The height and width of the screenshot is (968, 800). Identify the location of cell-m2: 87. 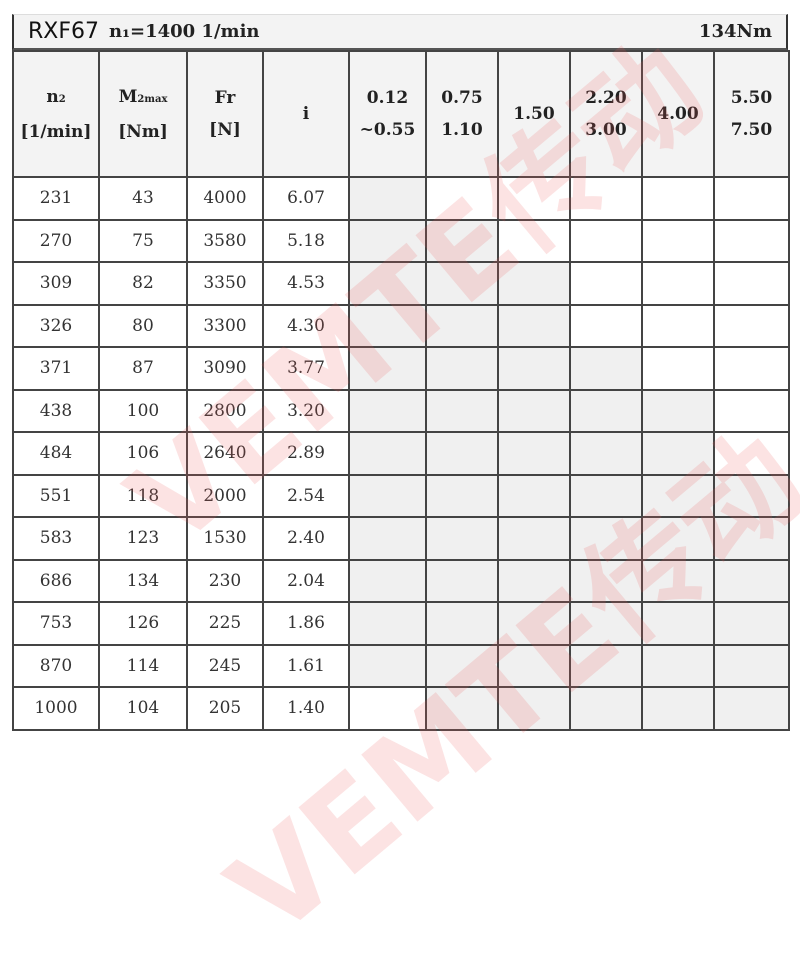
(143, 368).